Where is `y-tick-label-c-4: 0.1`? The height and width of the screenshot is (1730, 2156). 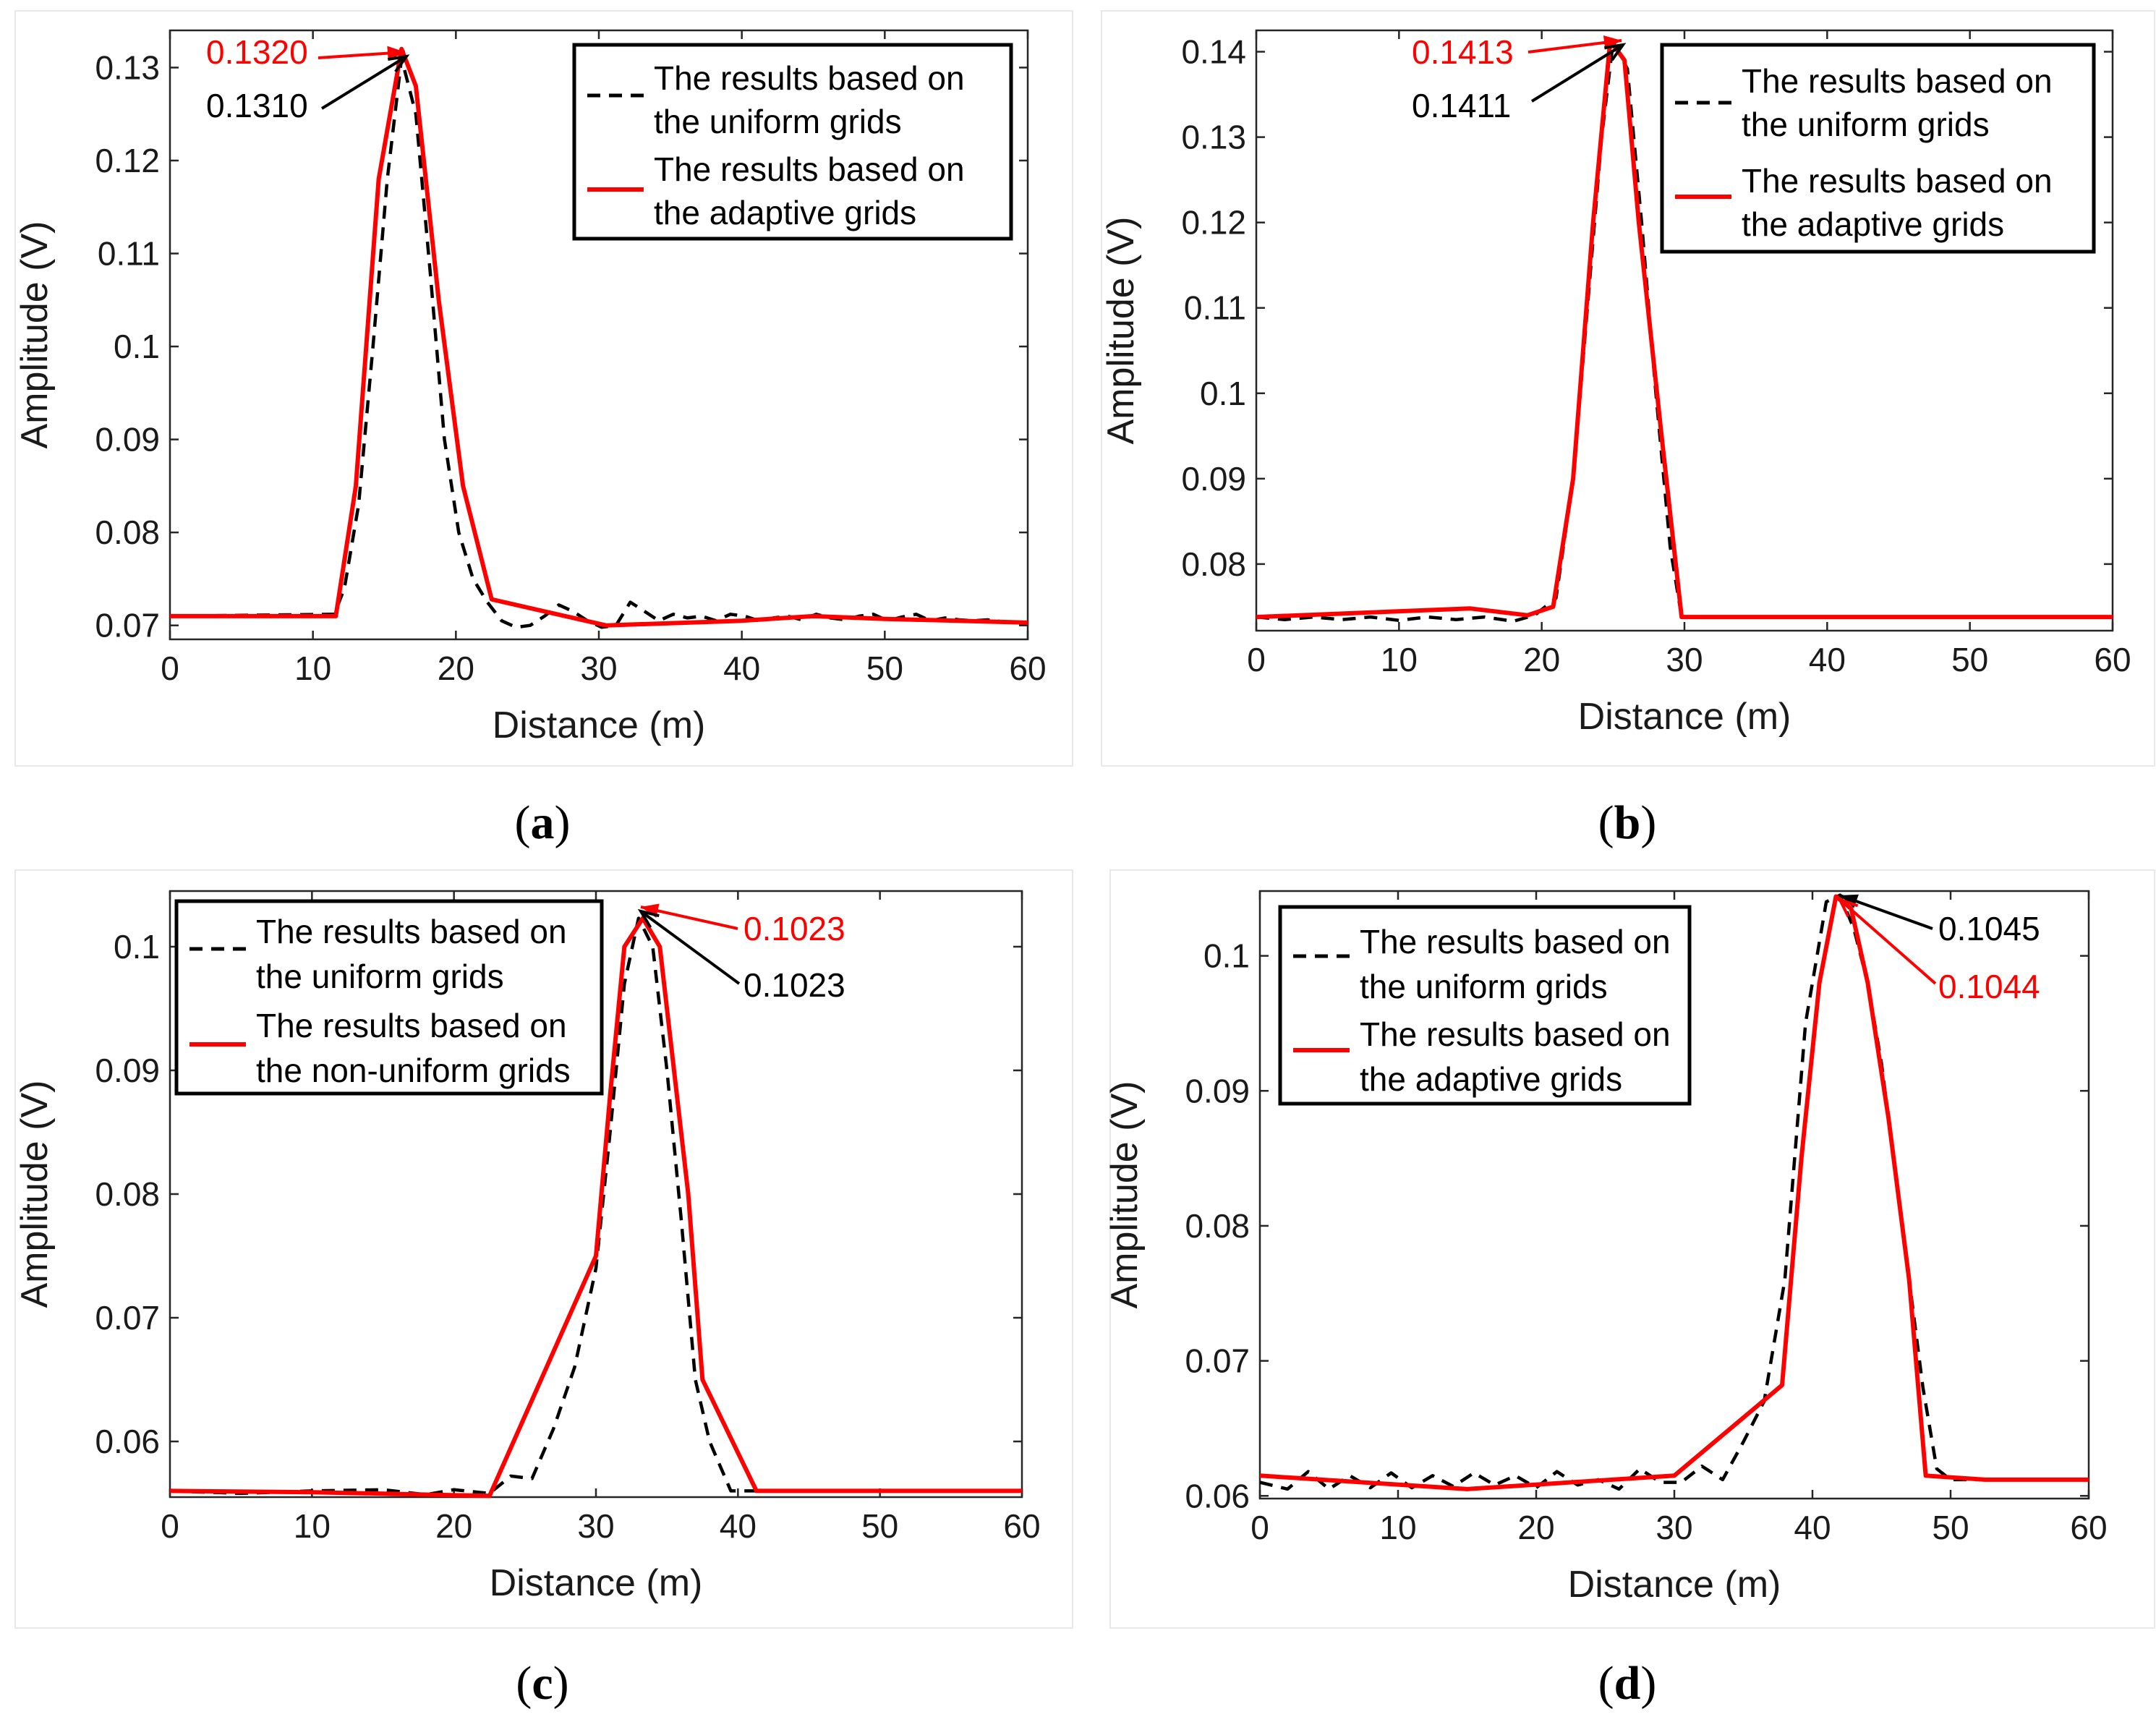 y-tick-label-c-4: 0.1 is located at coordinates (137, 947).